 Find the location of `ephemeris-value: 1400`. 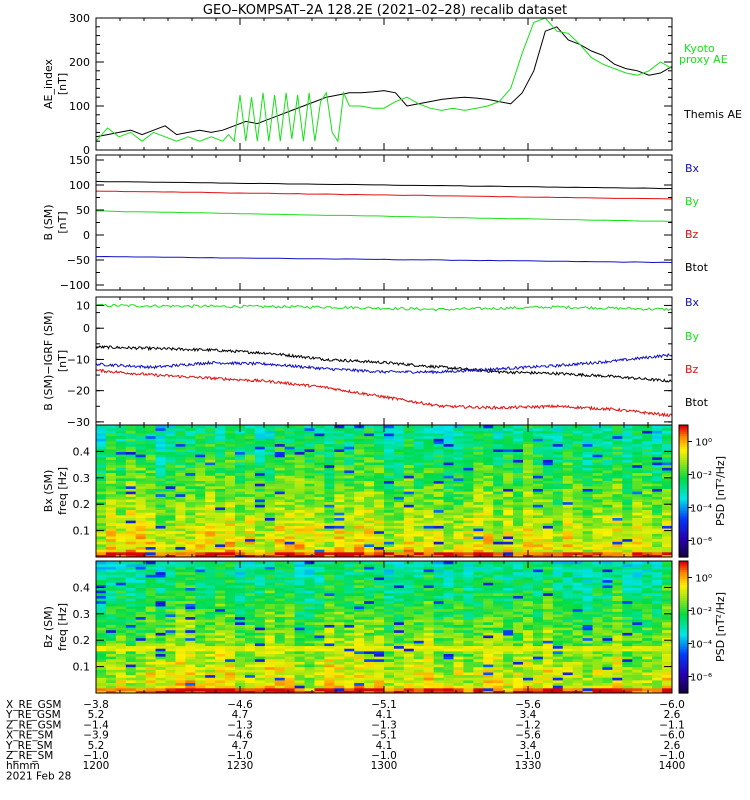

ephemeris-value: 1400 is located at coordinates (672, 766).